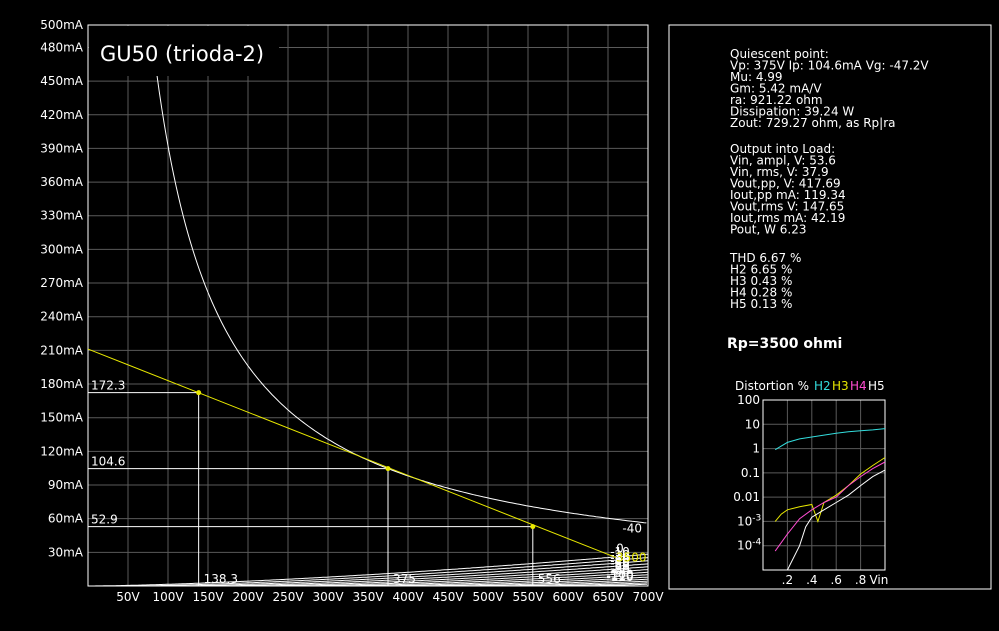  What do you see at coordinates (608, 597) in the screenshot?
I see `x-tick-label: 650V` at bounding box center [608, 597].